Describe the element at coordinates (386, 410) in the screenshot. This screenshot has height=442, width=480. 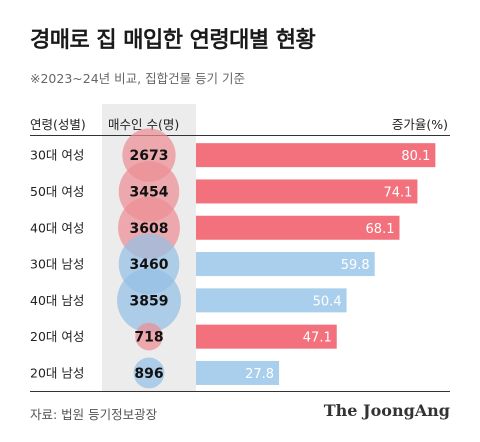
I see `publisher-logo: The JoongAng` at that location.